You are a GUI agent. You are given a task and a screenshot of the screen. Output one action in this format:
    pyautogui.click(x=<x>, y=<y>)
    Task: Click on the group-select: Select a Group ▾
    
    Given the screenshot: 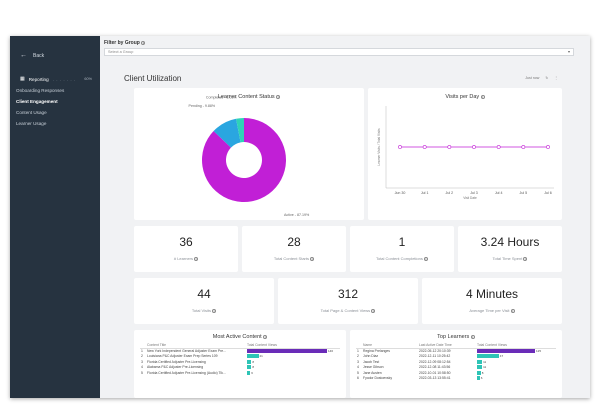 What is the action you would take?
    pyautogui.click(x=339, y=52)
    